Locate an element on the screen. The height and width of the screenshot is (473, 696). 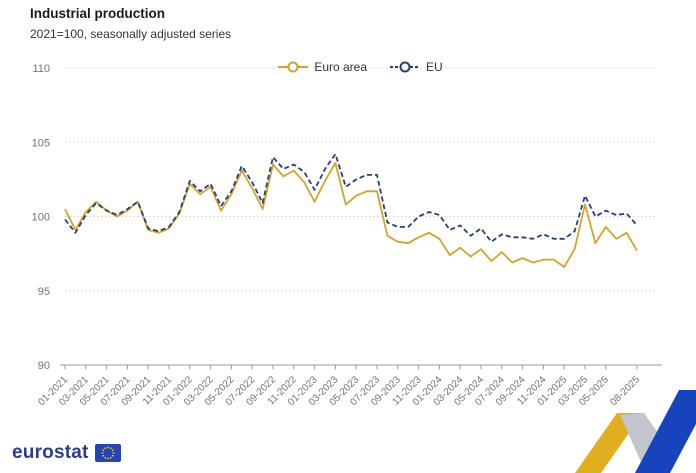
svg-text: 90 is located at coordinates (44, 366).